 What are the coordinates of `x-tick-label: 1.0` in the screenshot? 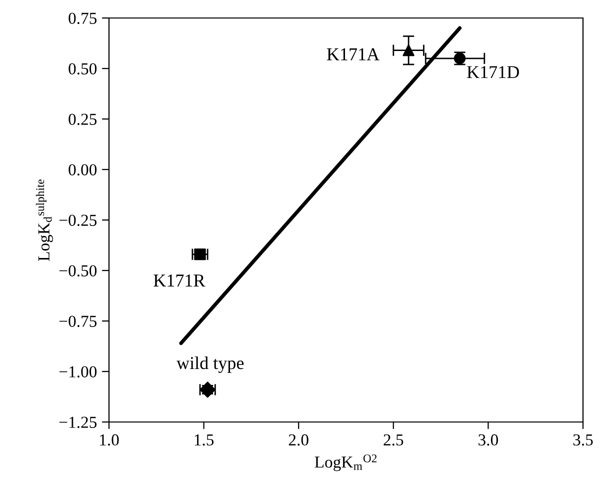 It's located at (109, 440).